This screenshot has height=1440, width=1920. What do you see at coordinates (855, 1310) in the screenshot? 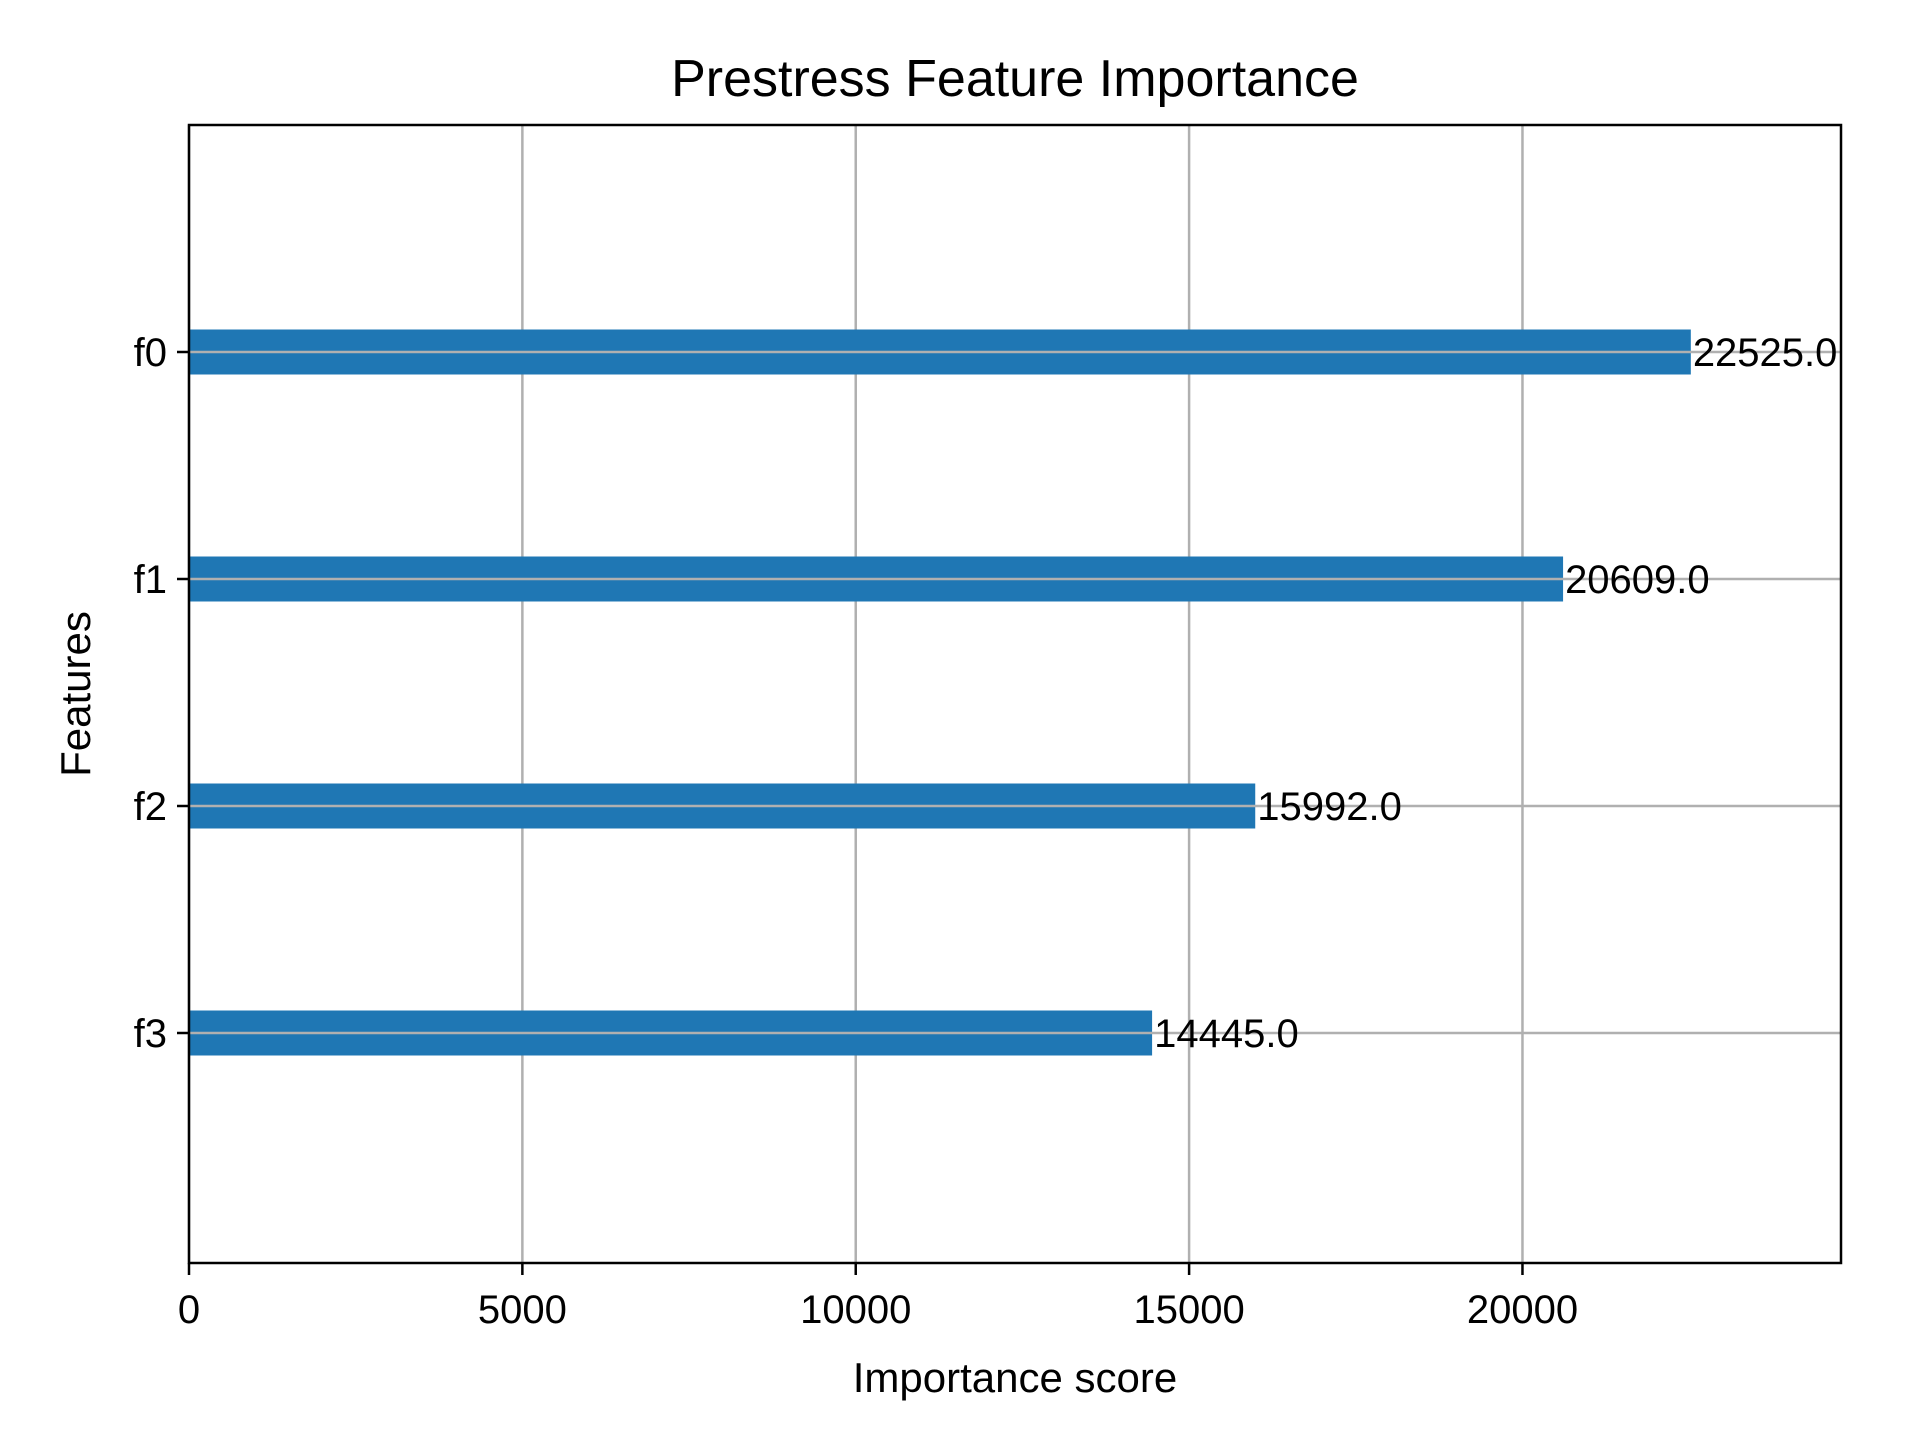
I see `x-tick-label: 10000` at bounding box center [855, 1310].